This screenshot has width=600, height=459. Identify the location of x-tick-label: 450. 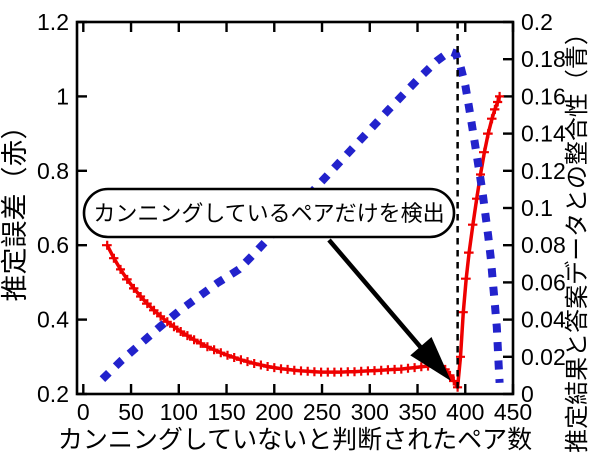
(513, 412).